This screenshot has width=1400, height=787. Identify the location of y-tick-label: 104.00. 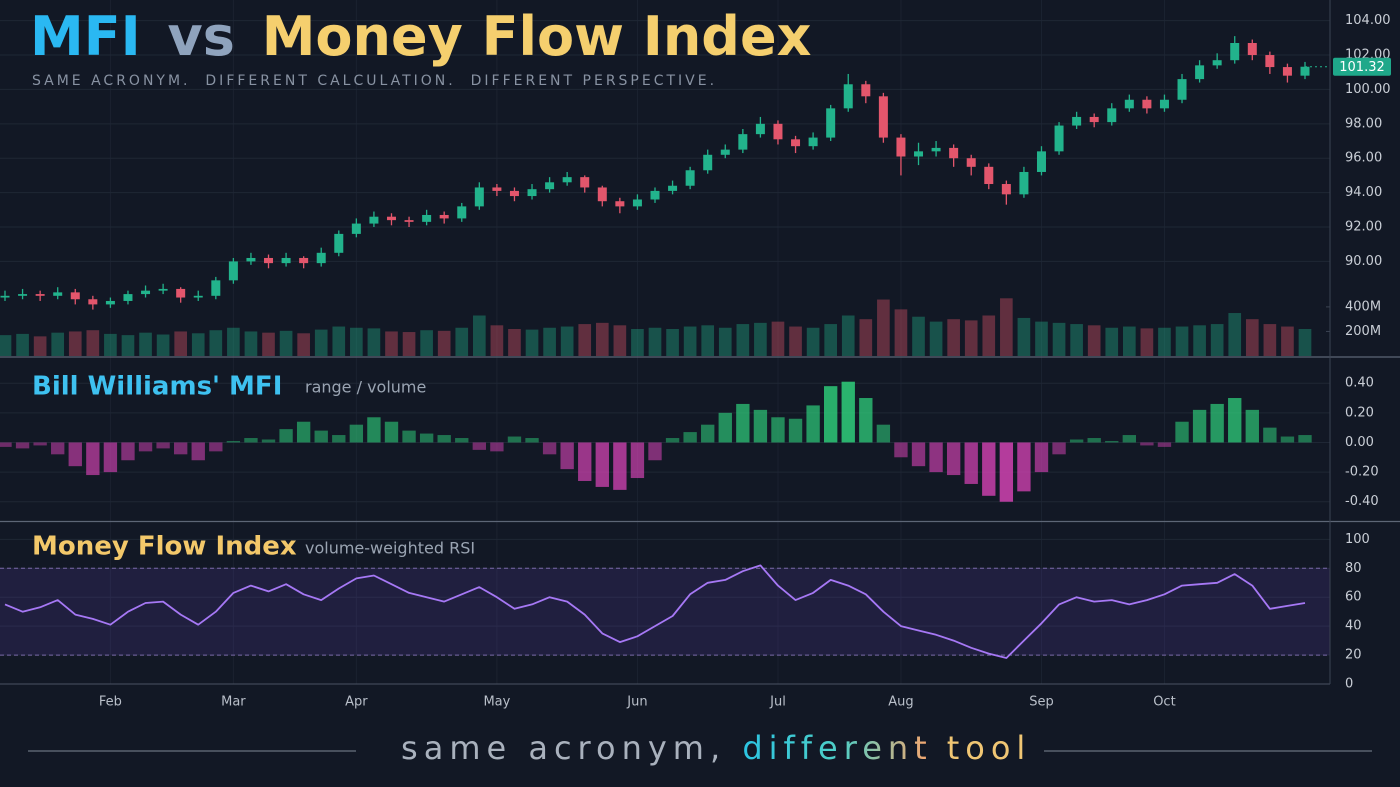
(1368, 20).